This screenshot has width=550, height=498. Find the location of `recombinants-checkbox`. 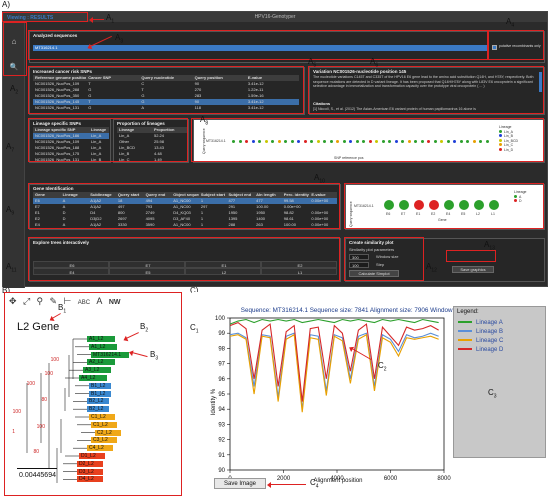

recombinants-checkbox is located at coordinates (494, 47).